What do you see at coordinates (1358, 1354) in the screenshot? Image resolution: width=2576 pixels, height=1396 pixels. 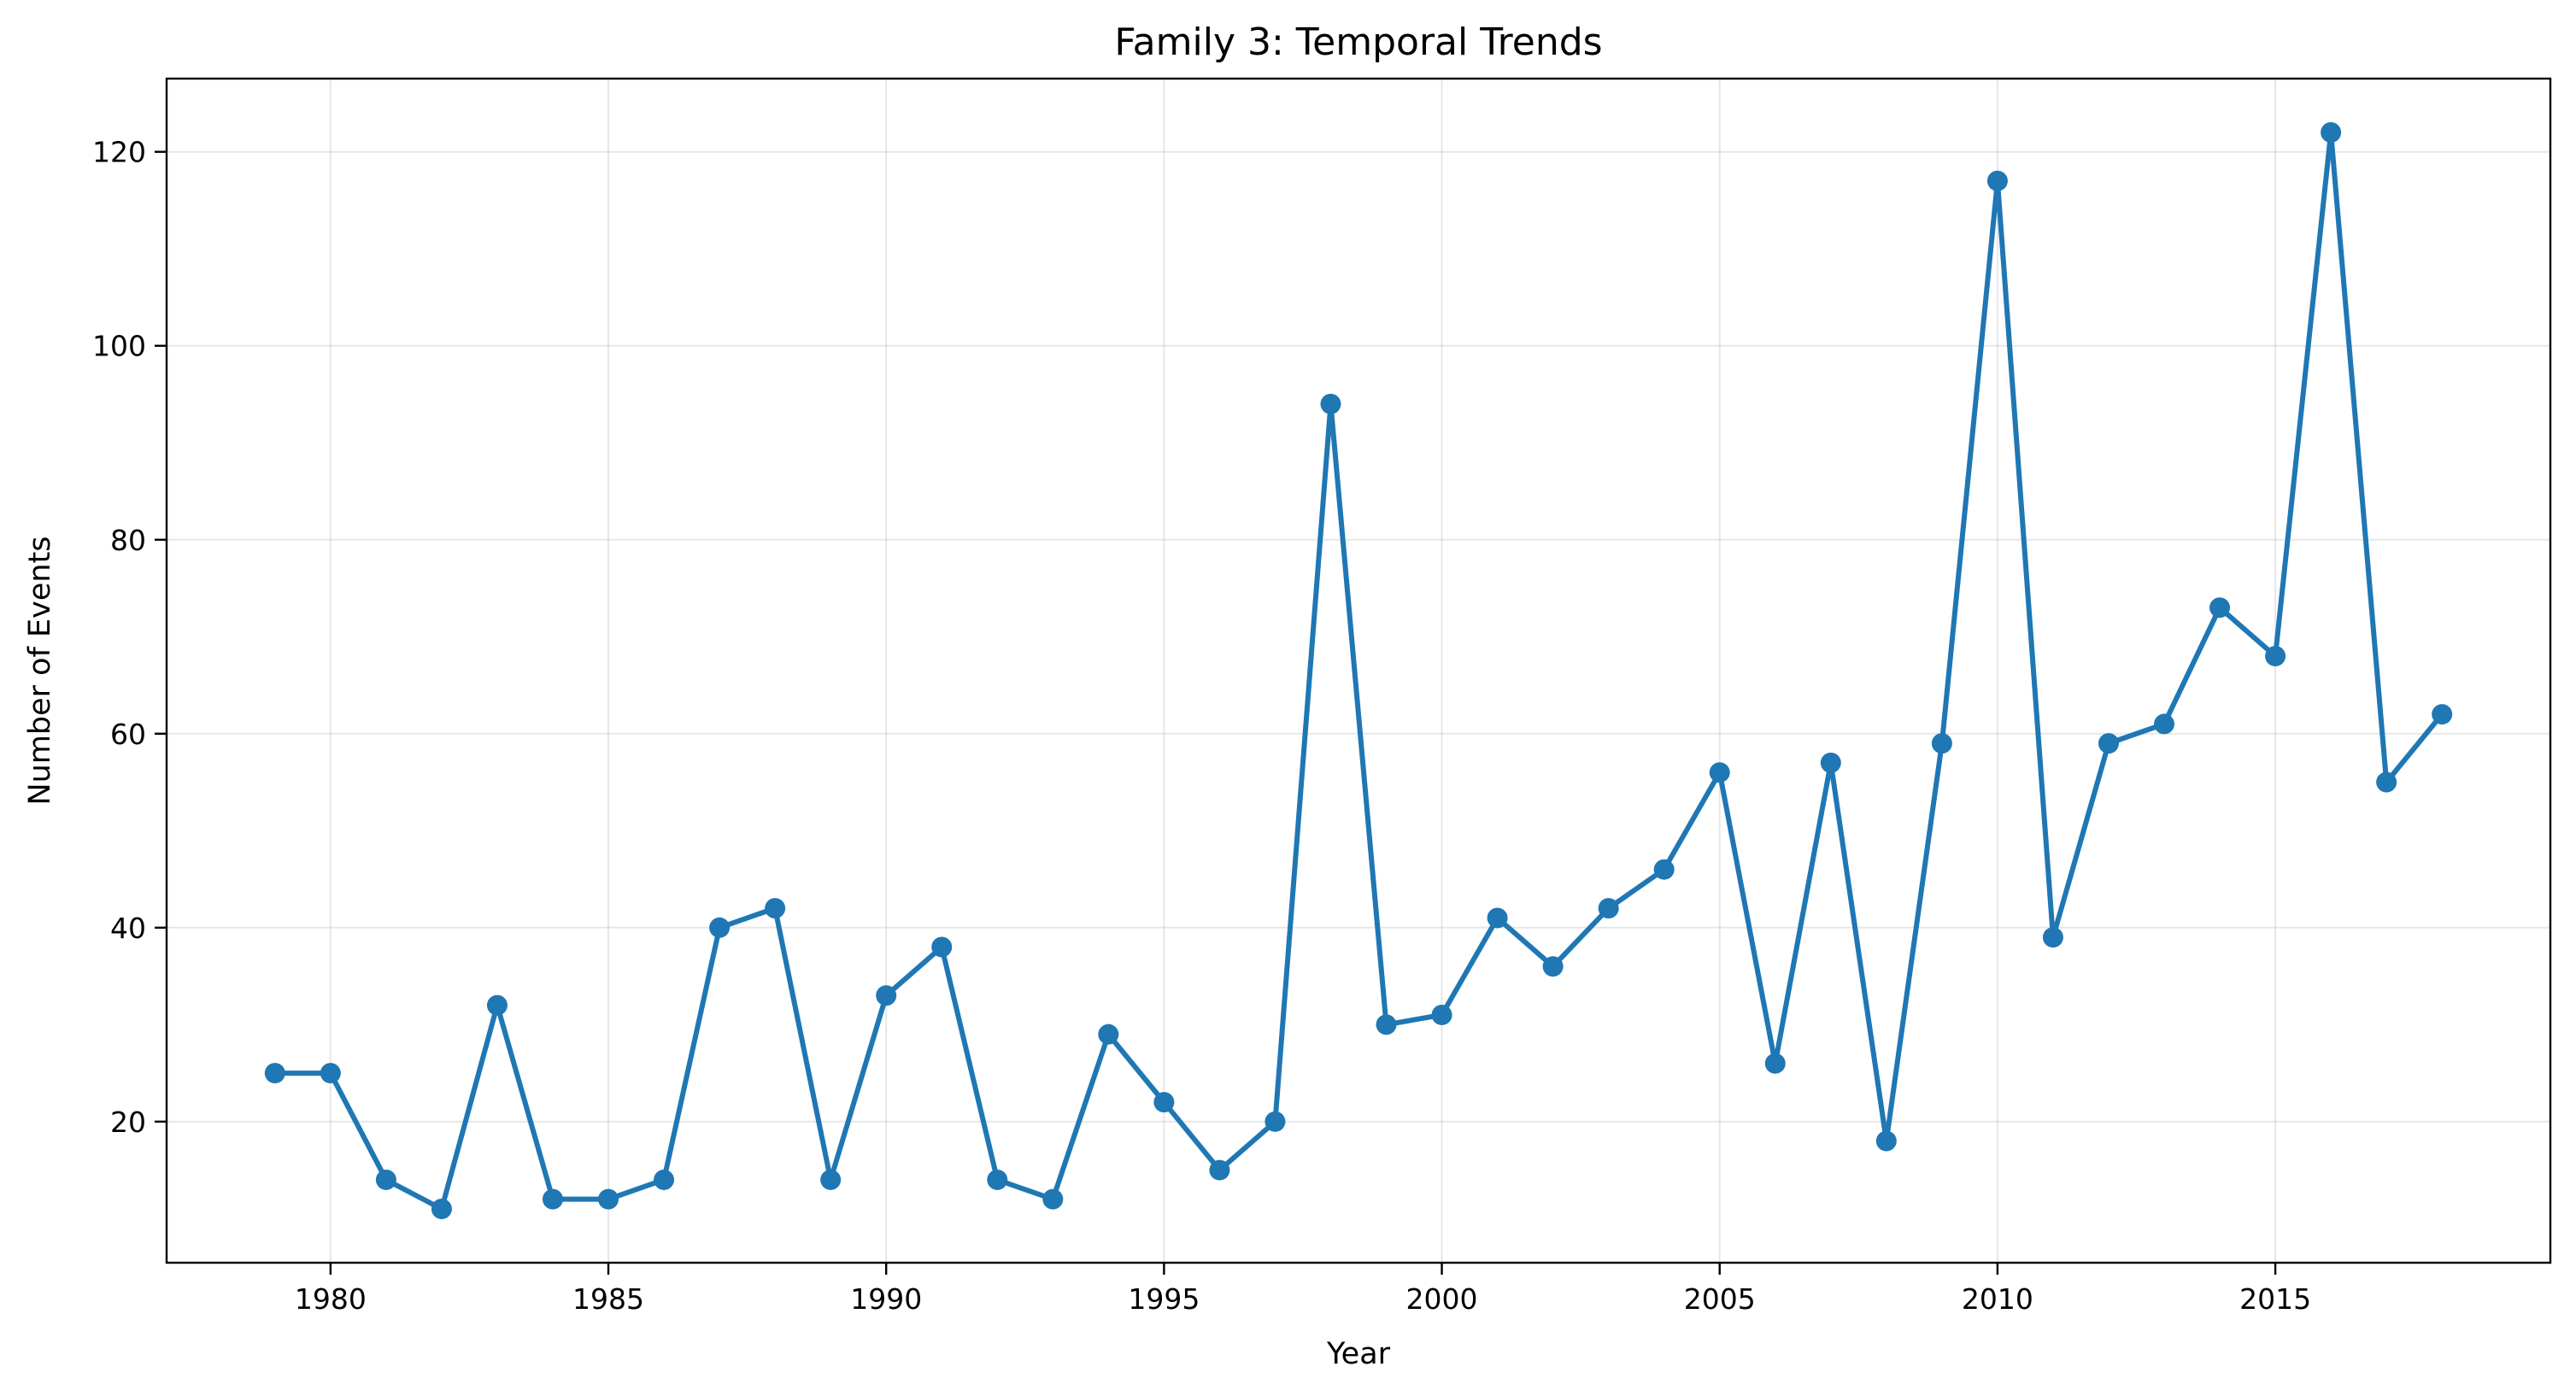 I see `x-axis-label: Year` at bounding box center [1358, 1354].